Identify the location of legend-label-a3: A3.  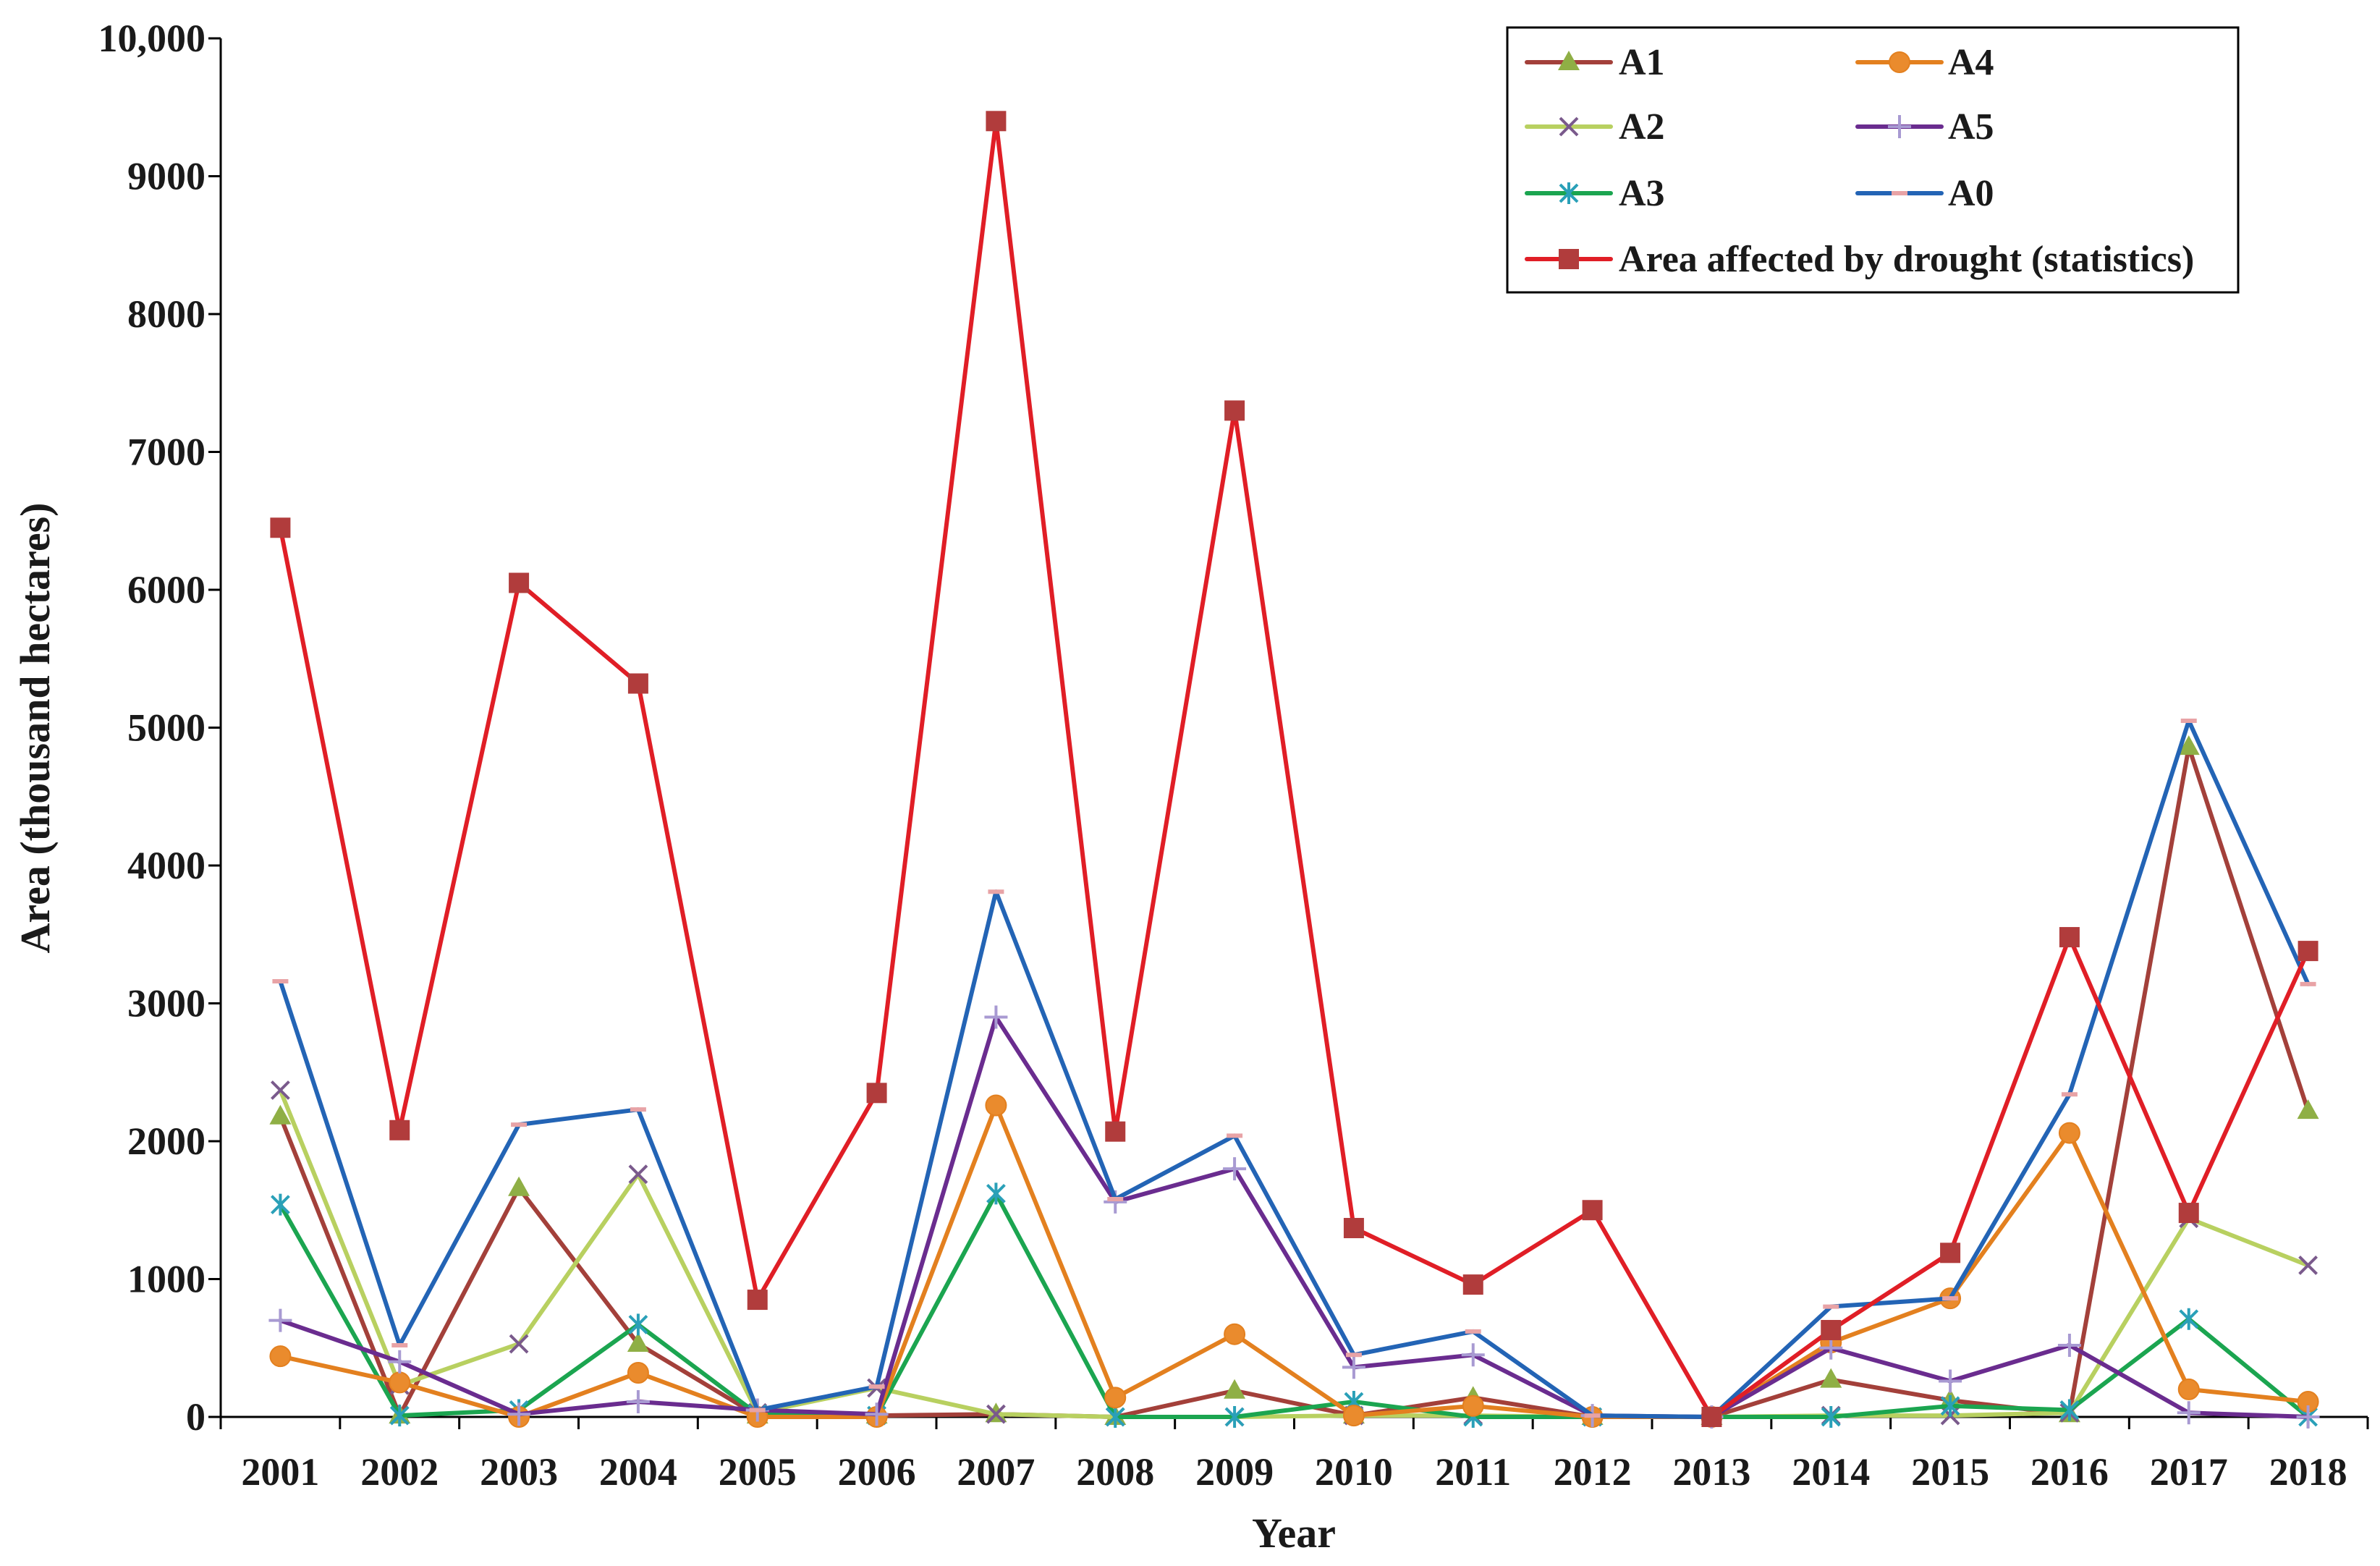
(1642, 194).